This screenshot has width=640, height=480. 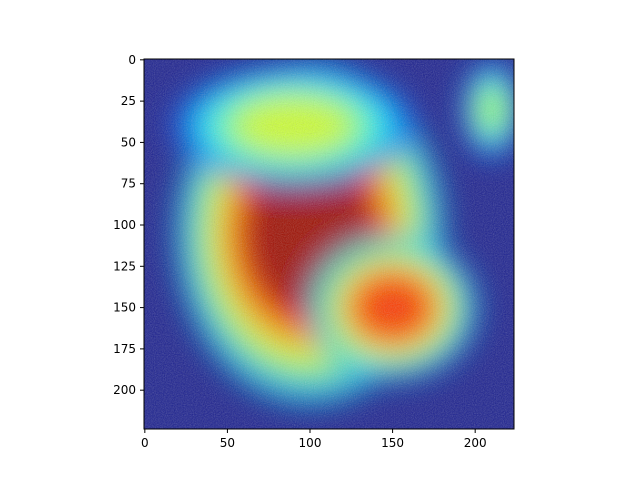 I want to click on y-axis: 0 25 50 75 100 125 150 175 200, so click(x=128, y=225).